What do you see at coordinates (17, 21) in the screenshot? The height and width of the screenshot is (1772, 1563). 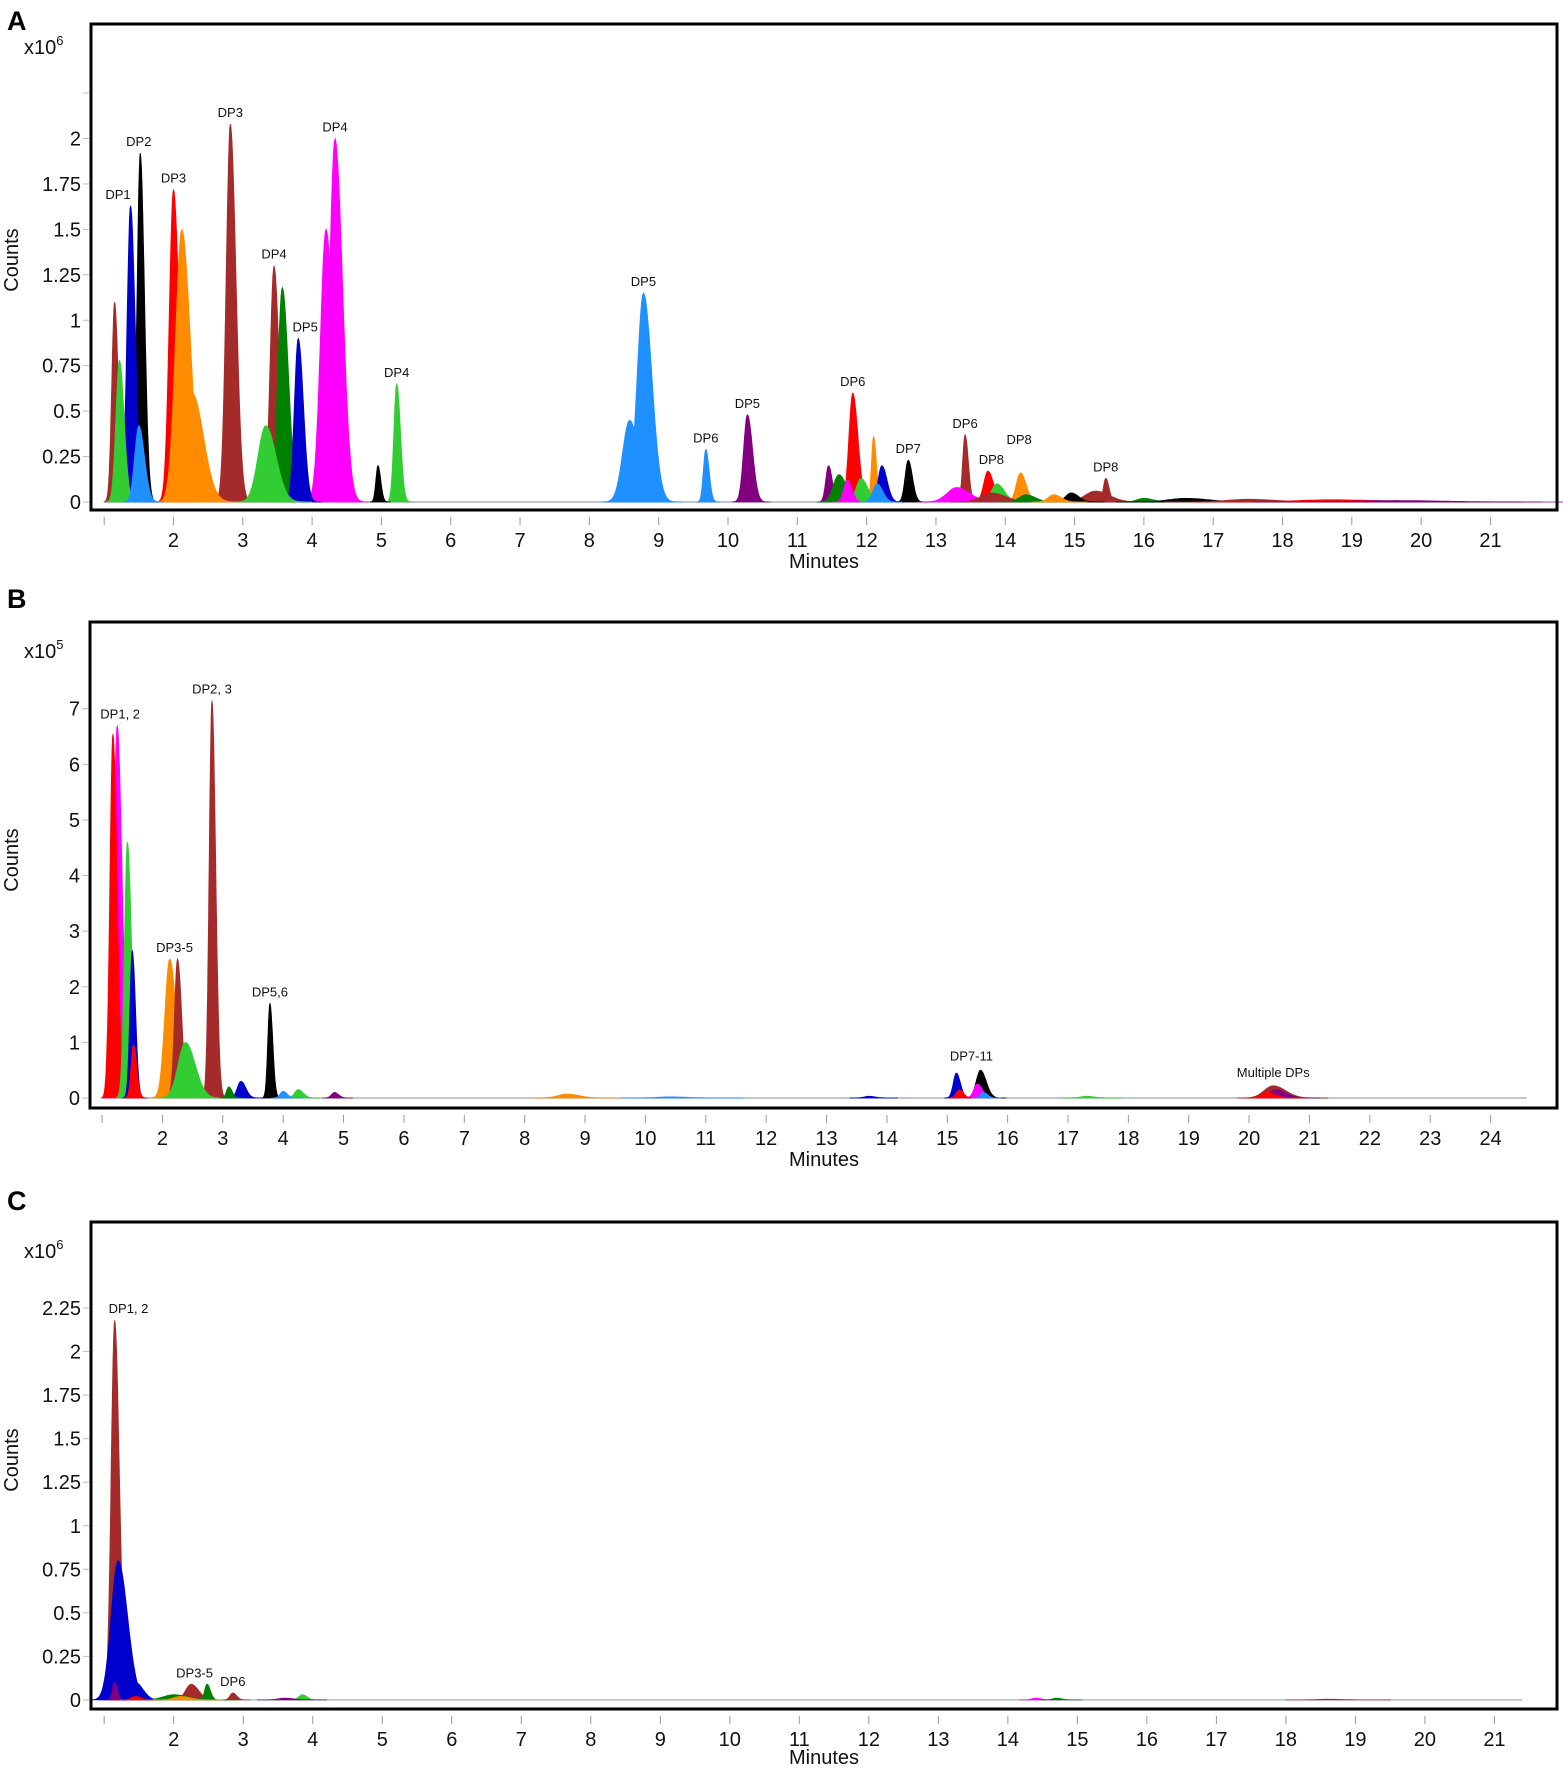 I see `panel-letter: A` at bounding box center [17, 21].